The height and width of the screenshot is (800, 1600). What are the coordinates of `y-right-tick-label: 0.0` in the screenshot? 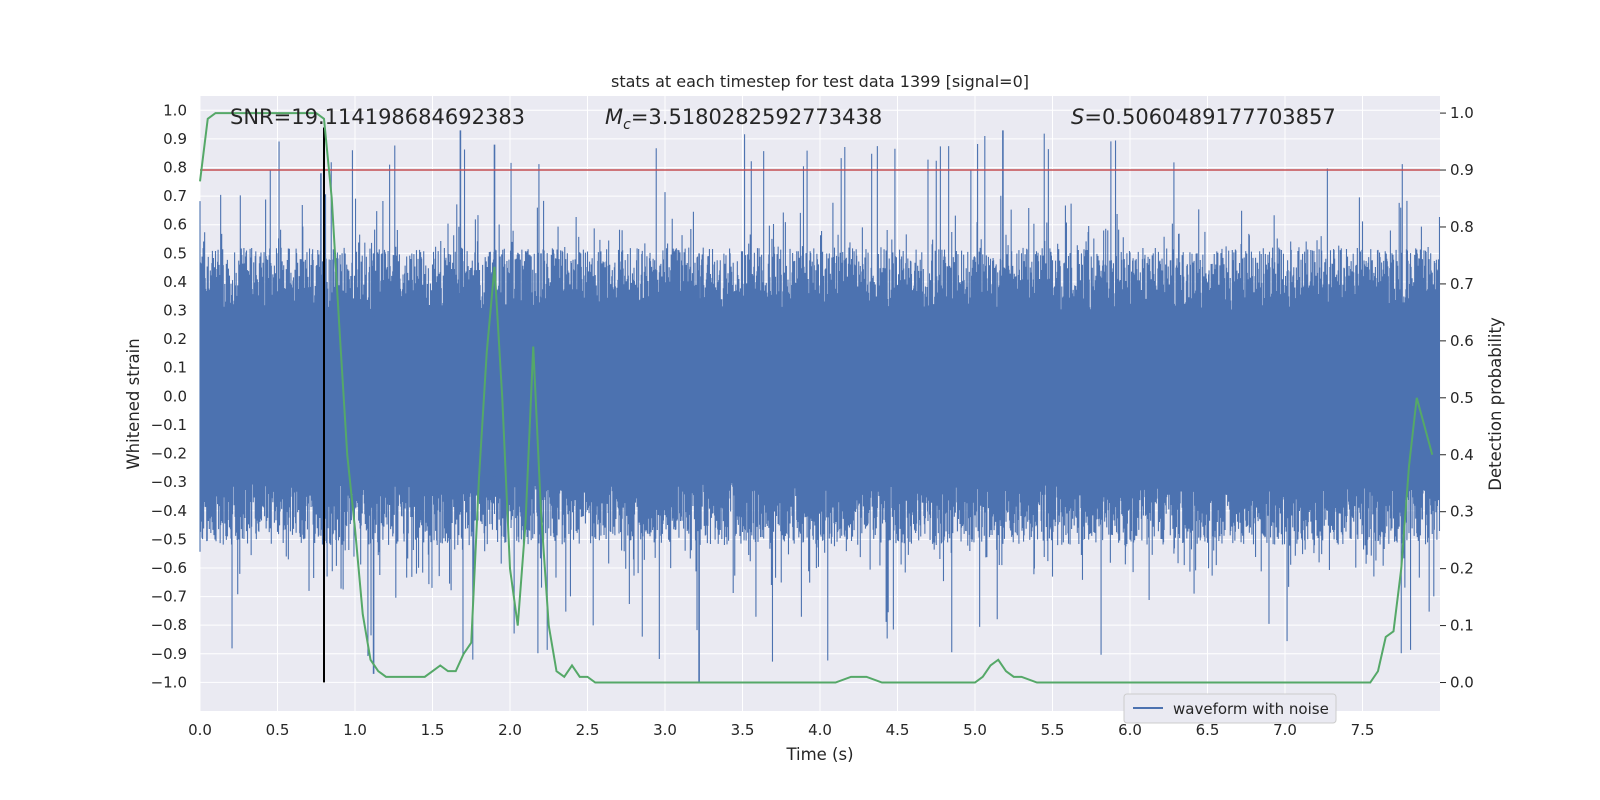 It's located at (1462, 683).